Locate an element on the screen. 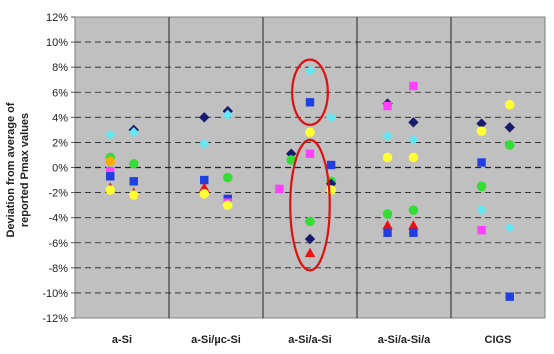  x-axis-categories: a-Si a-Si/µc-Si a-Si/a-Si a-Si/a-Si/a CIGS is located at coordinates (312, 340).